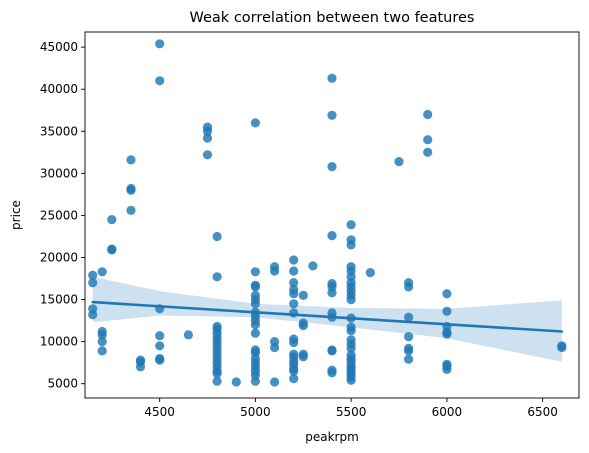  I want to click on x-tick-label: 6500, so click(542, 412).